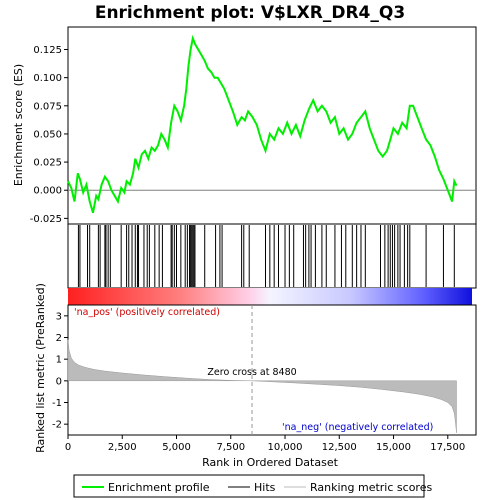  Describe the element at coordinates (59, 338) in the screenshot. I see `rank-y-tick-label: 2` at that location.